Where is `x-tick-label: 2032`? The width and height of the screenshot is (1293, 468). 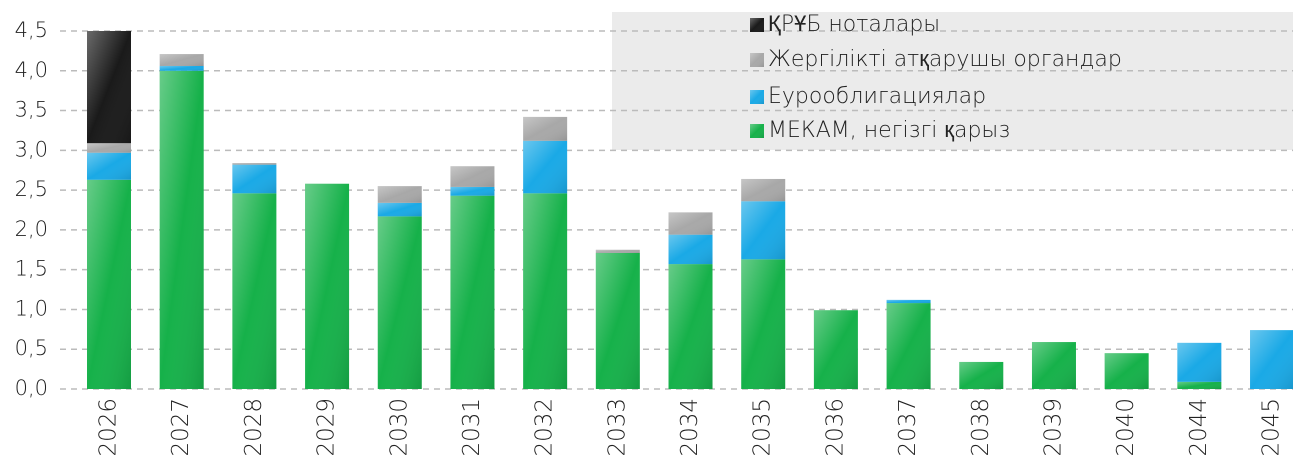
x-tick-label: 2032 is located at coordinates (545, 427).